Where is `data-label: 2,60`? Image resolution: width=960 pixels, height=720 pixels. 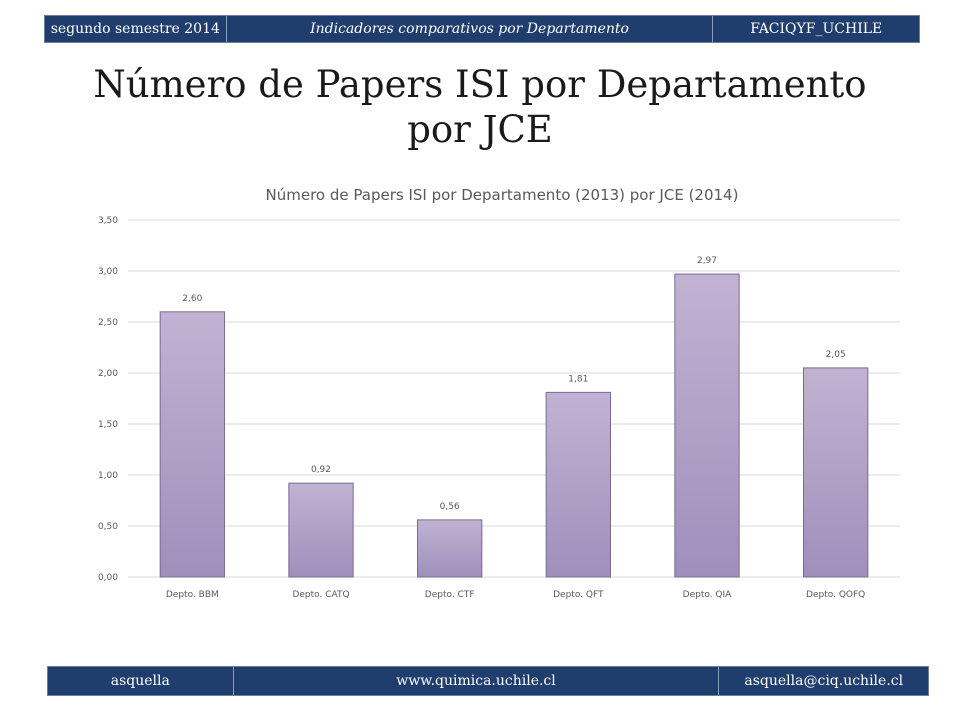 data-label: 2,60 is located at coordinates (192, 299).